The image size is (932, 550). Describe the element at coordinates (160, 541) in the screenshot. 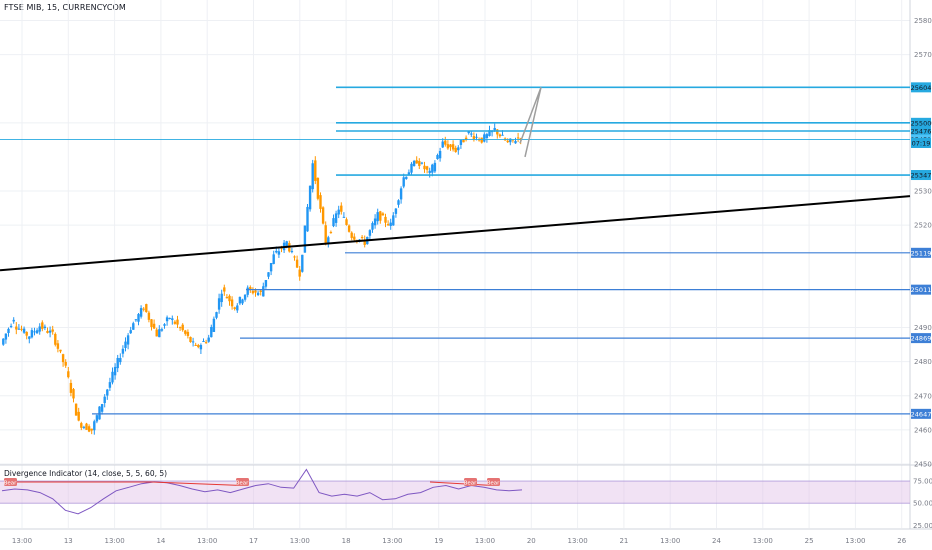

I see `time-tick-label: 14` at that location.